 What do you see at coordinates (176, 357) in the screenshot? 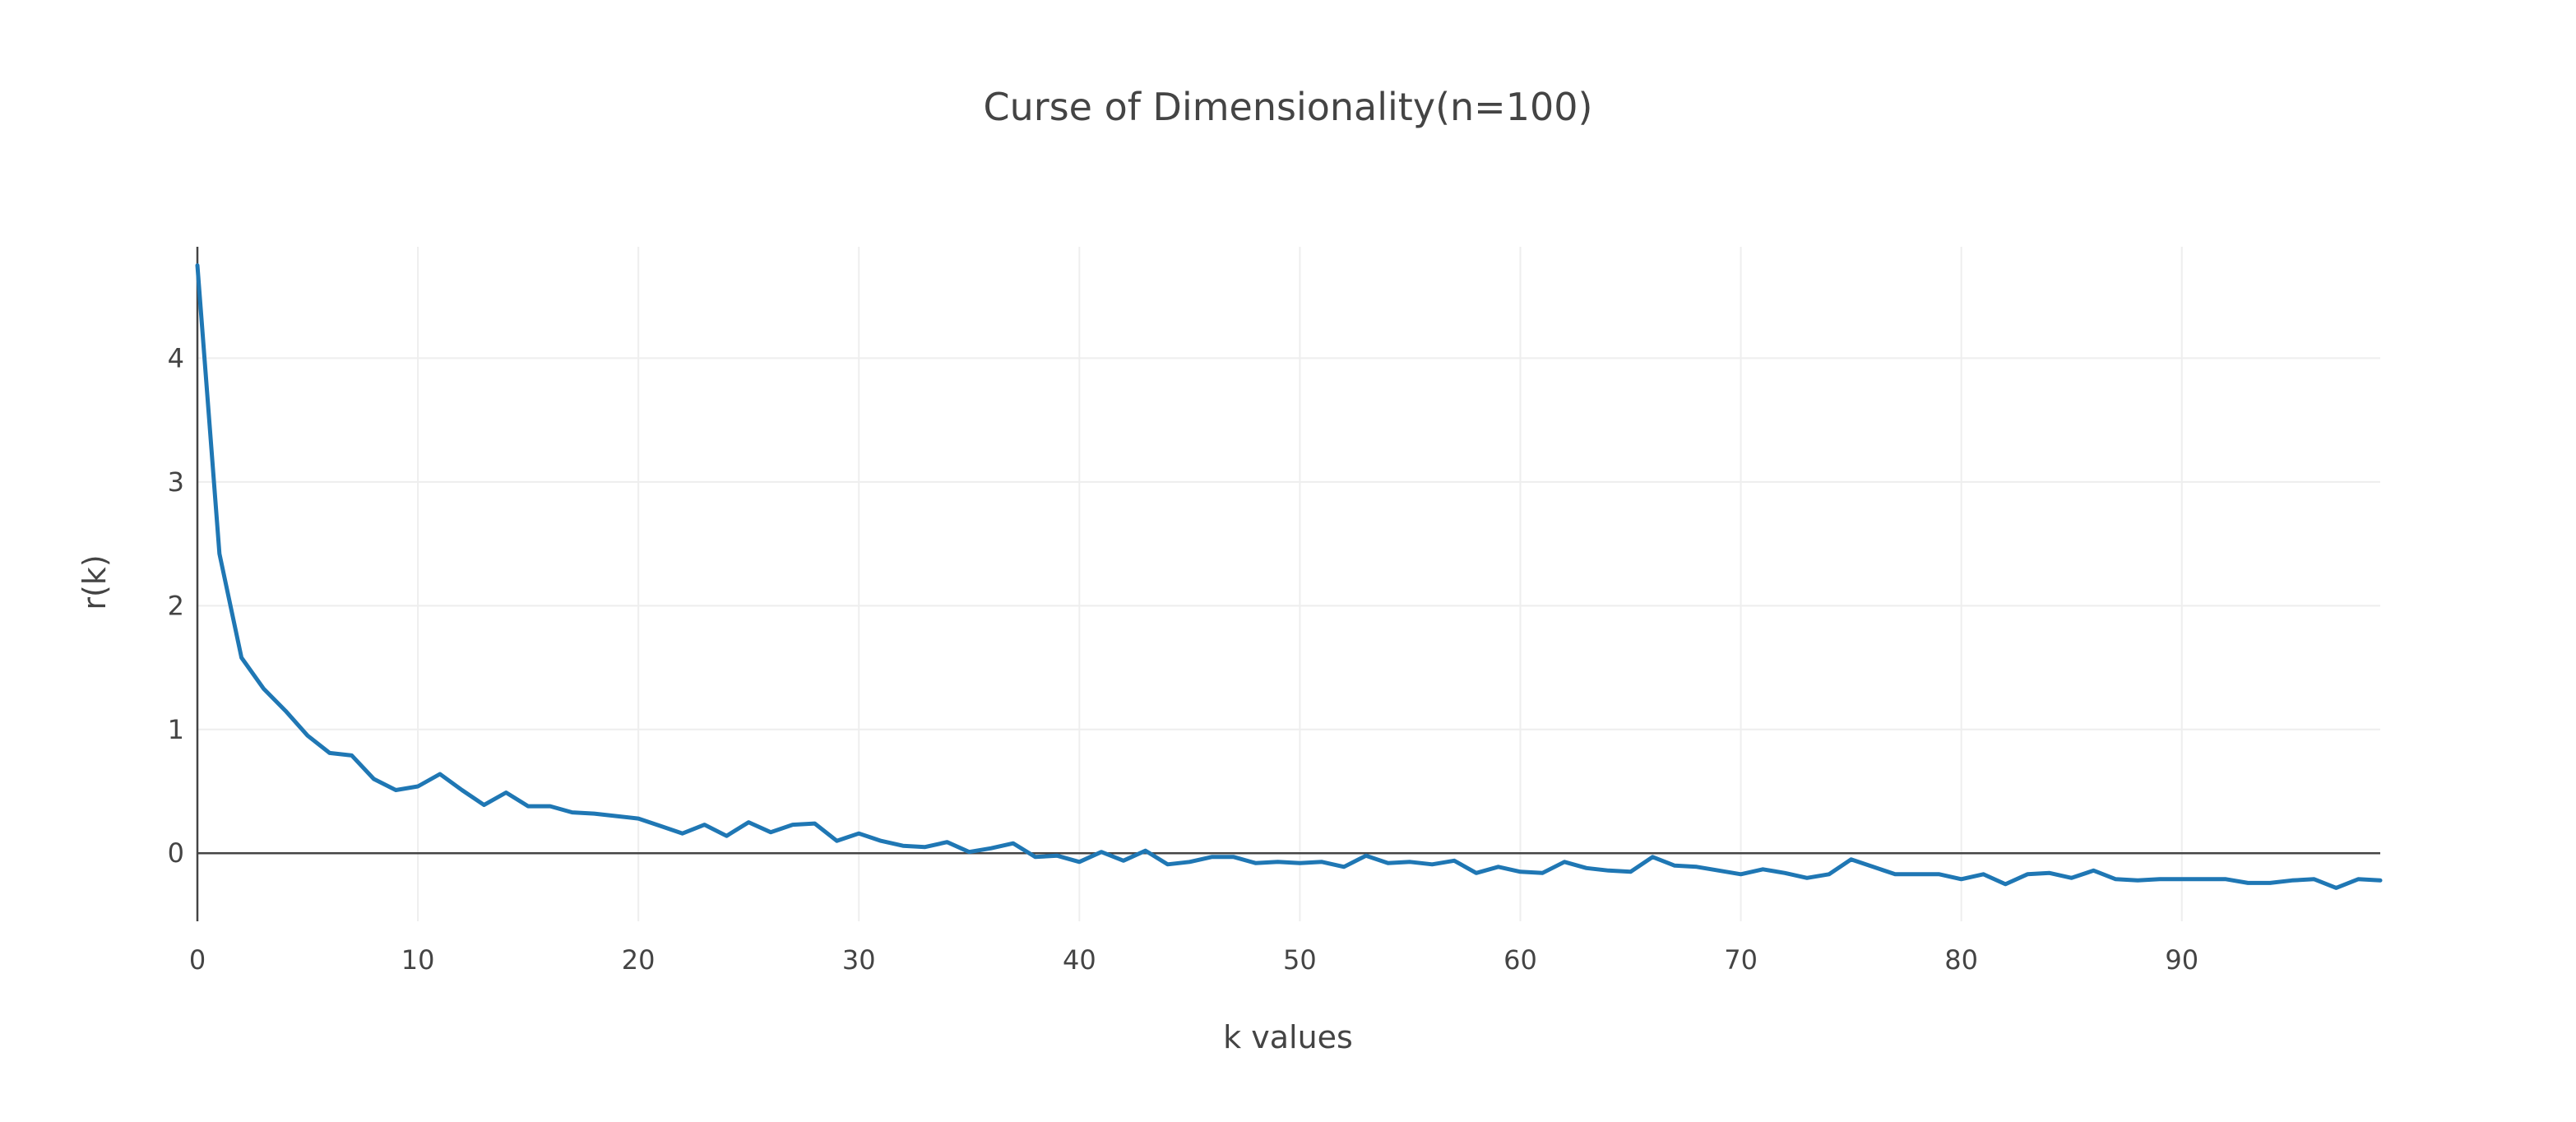
I see `y-tick-label: 4` at bounding box center [176, 357].